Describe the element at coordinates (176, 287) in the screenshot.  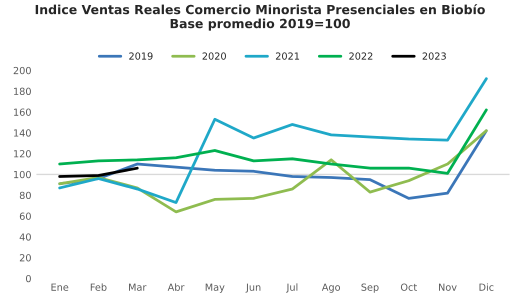
I see `x-tick-label: Abr` at that location.